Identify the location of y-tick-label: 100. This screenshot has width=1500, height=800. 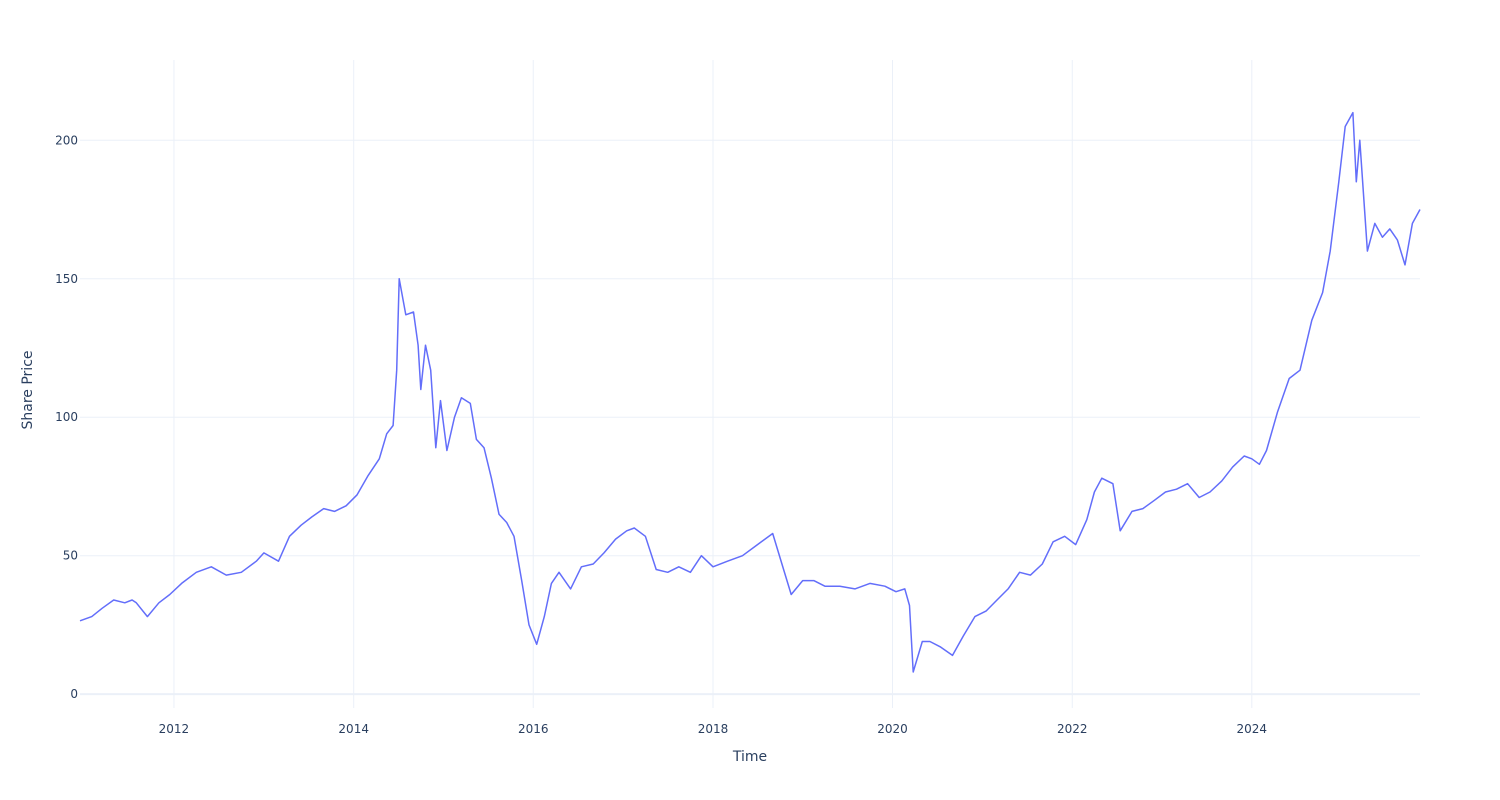
(66, 417).